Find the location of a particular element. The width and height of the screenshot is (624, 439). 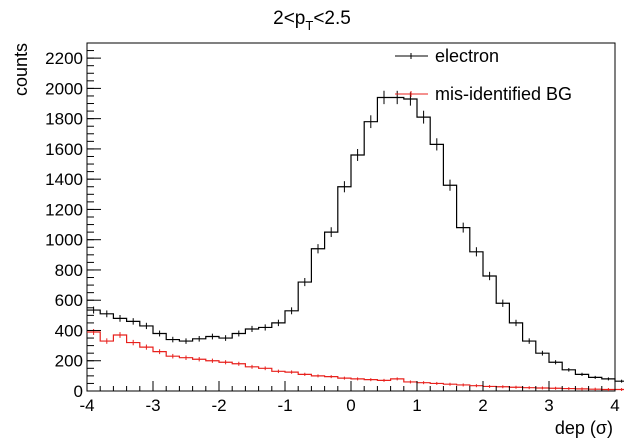

x-axis: -4 -3 -2 -1 0 1 2 3 4 is located at coordinates (349, 398).